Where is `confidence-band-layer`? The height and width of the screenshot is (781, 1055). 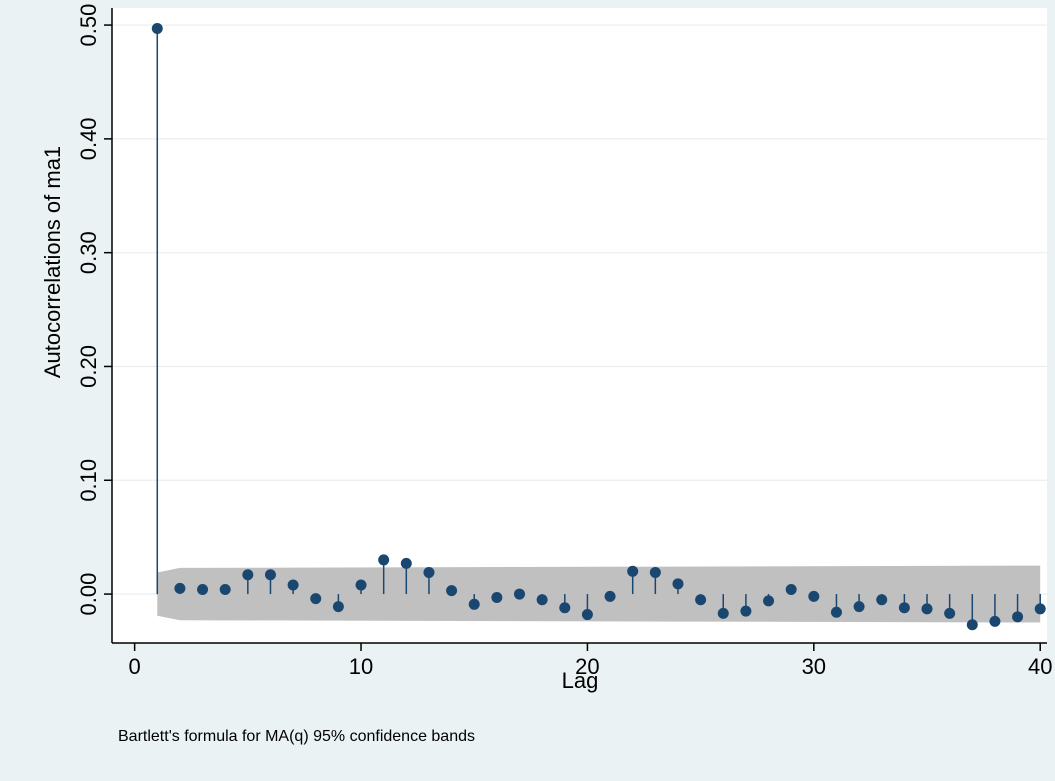
confidence-band-layer is located at coordinates (599, 594).